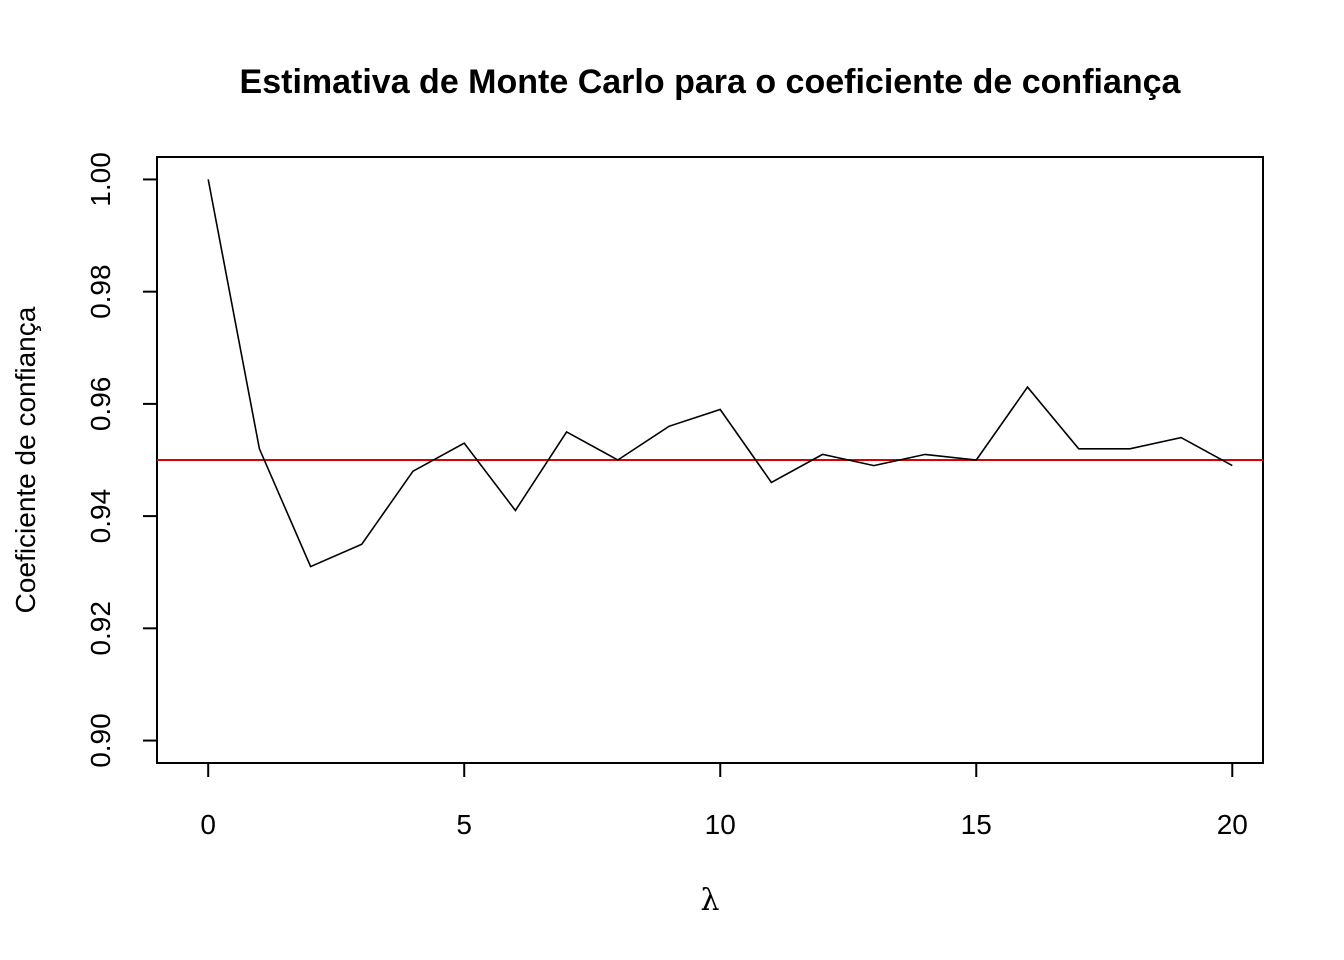  I want to click on x-axis: 0 5 10 15 20, so click(724, 801).